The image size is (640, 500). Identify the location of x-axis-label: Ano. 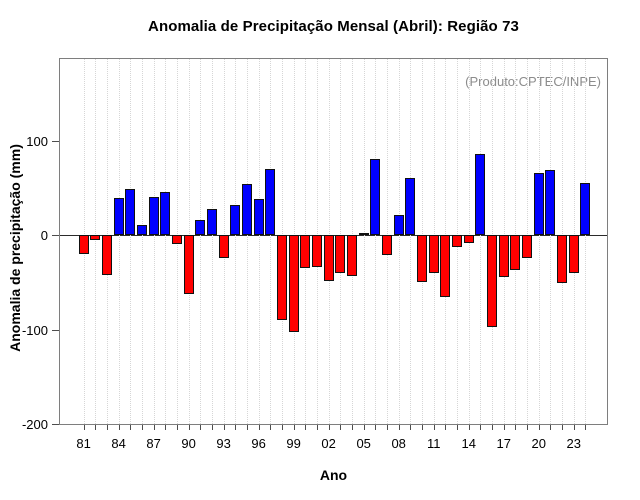
(333, 475).